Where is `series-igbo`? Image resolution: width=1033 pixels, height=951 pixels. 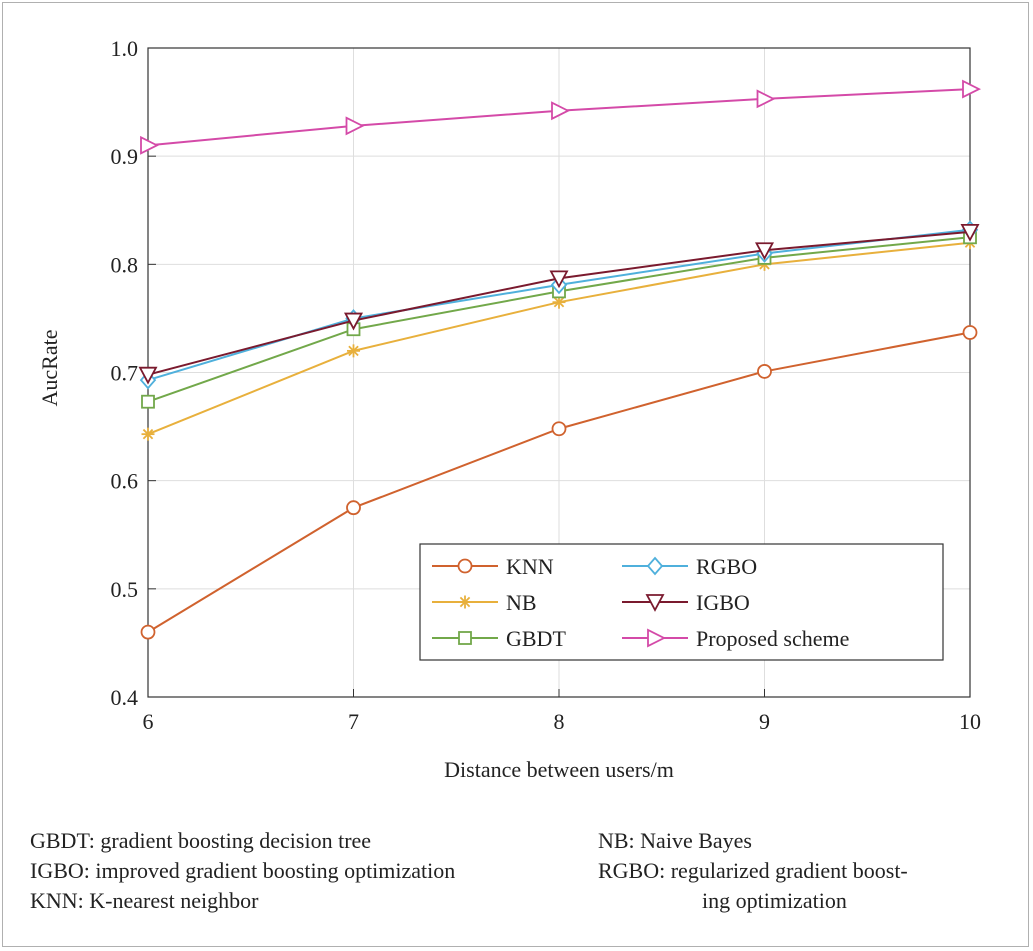 series-igbo is located at coordinates (559, 304).